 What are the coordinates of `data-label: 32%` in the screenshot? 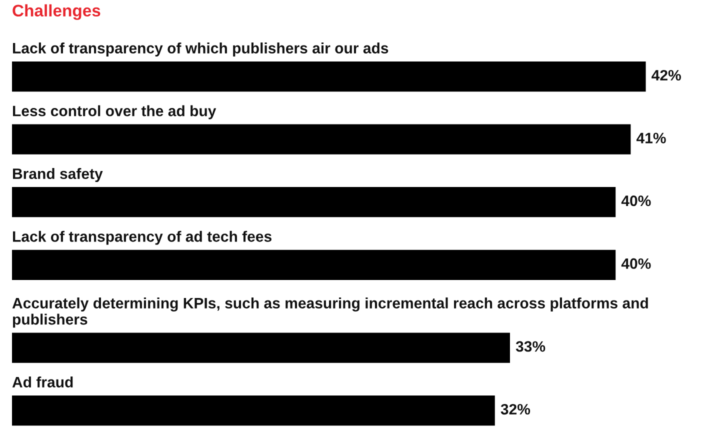 It's located at (515, 409).